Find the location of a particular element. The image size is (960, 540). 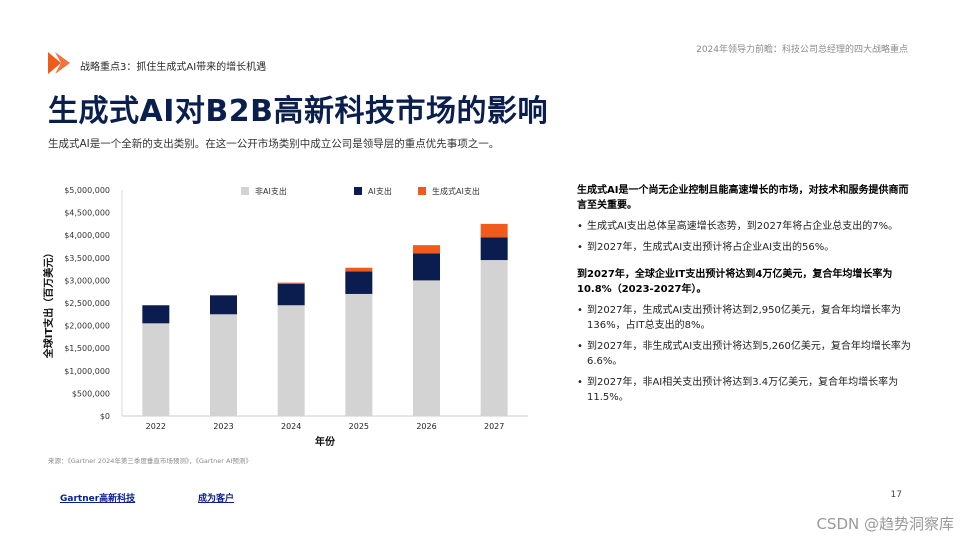

y-axis-label: 全球IT支出（百万美元） is located at coordinates (48, 304).